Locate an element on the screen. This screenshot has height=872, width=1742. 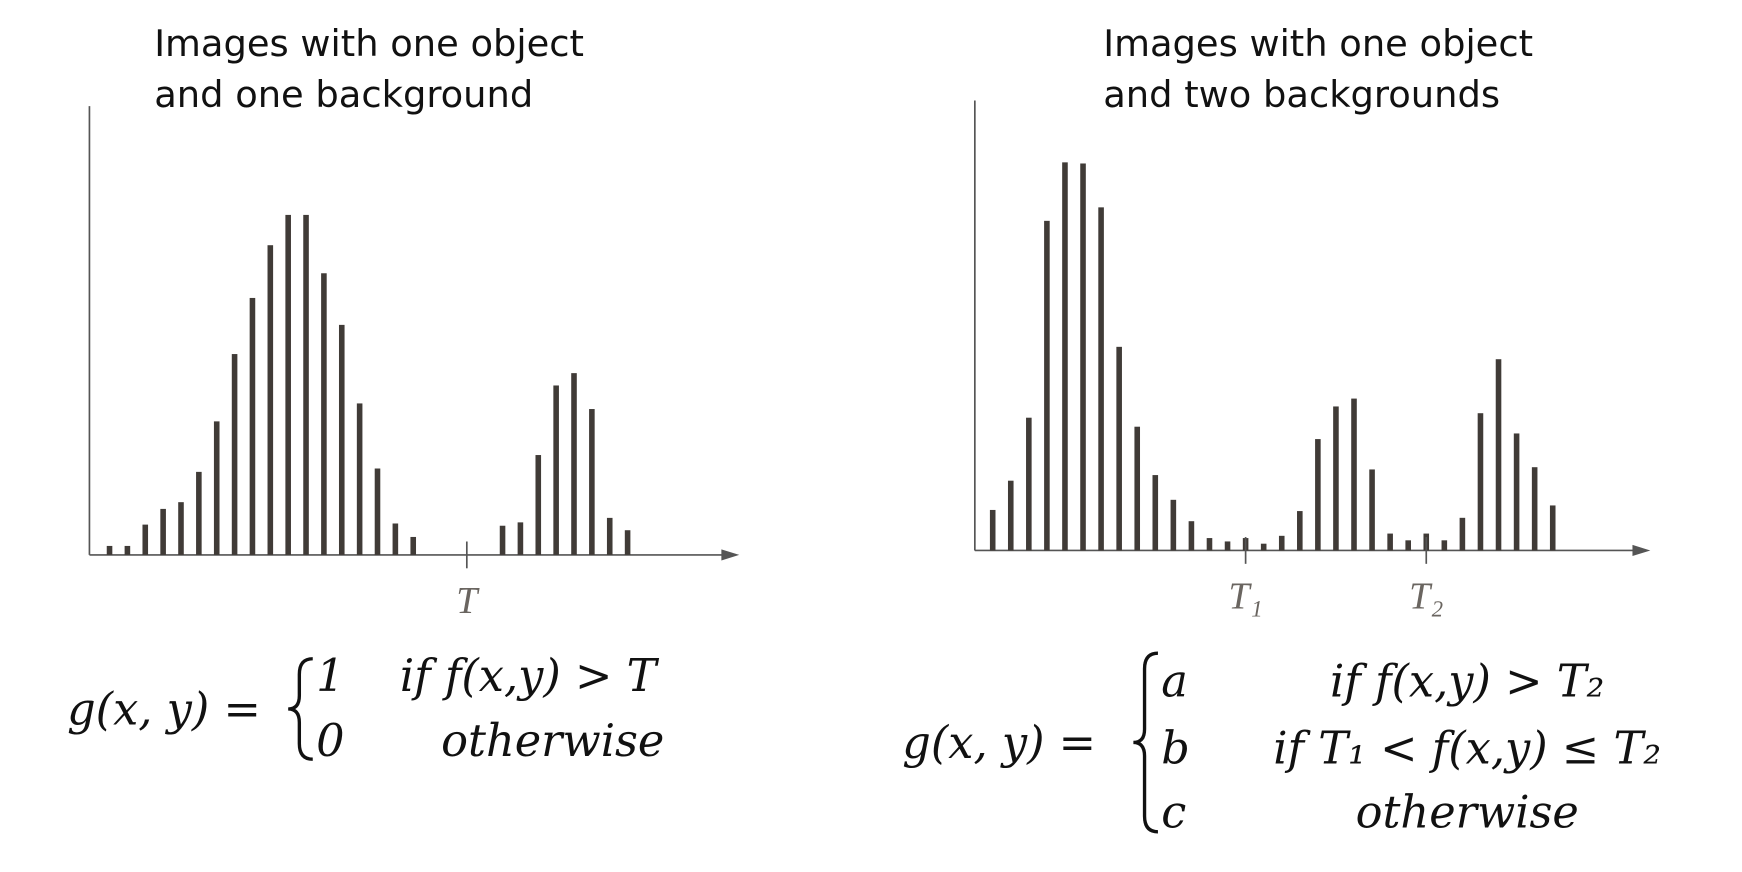
threshold-label: T is located at coordinates (468, 601).